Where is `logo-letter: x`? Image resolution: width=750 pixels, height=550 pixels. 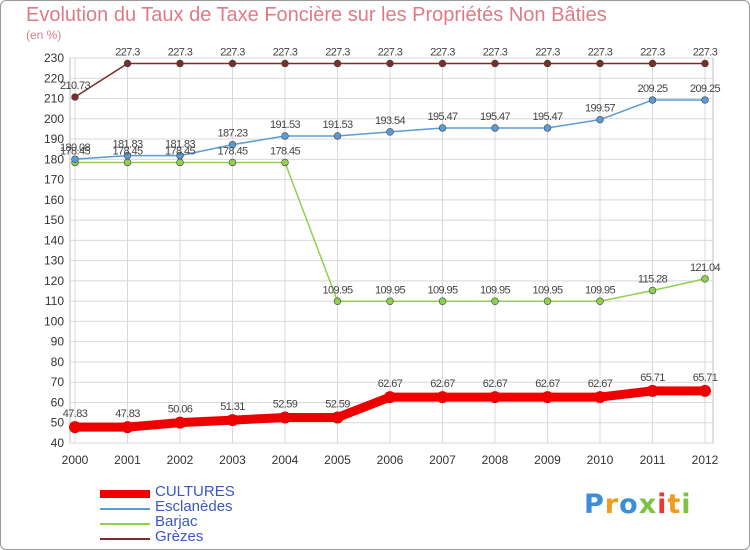
logo-letter: x is located at coordinates (648, 504).